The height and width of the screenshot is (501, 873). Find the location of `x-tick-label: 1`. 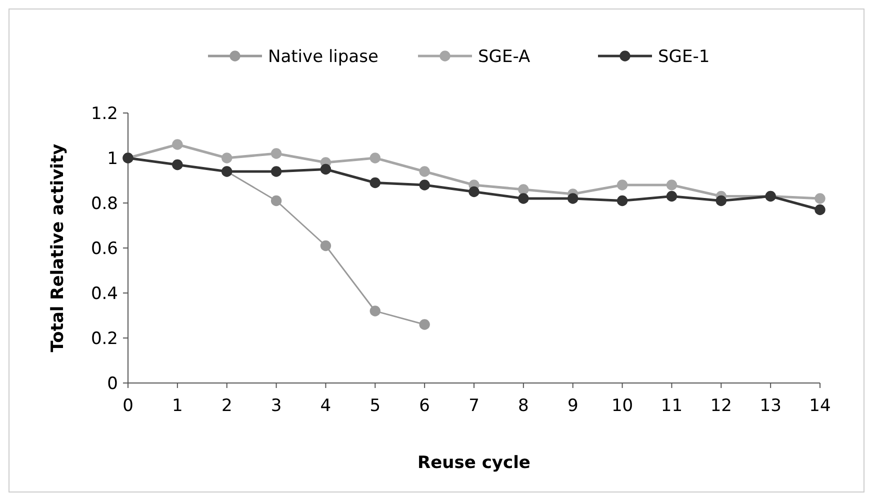

x-tick-label: 1 is located at coordinates (177, 406).